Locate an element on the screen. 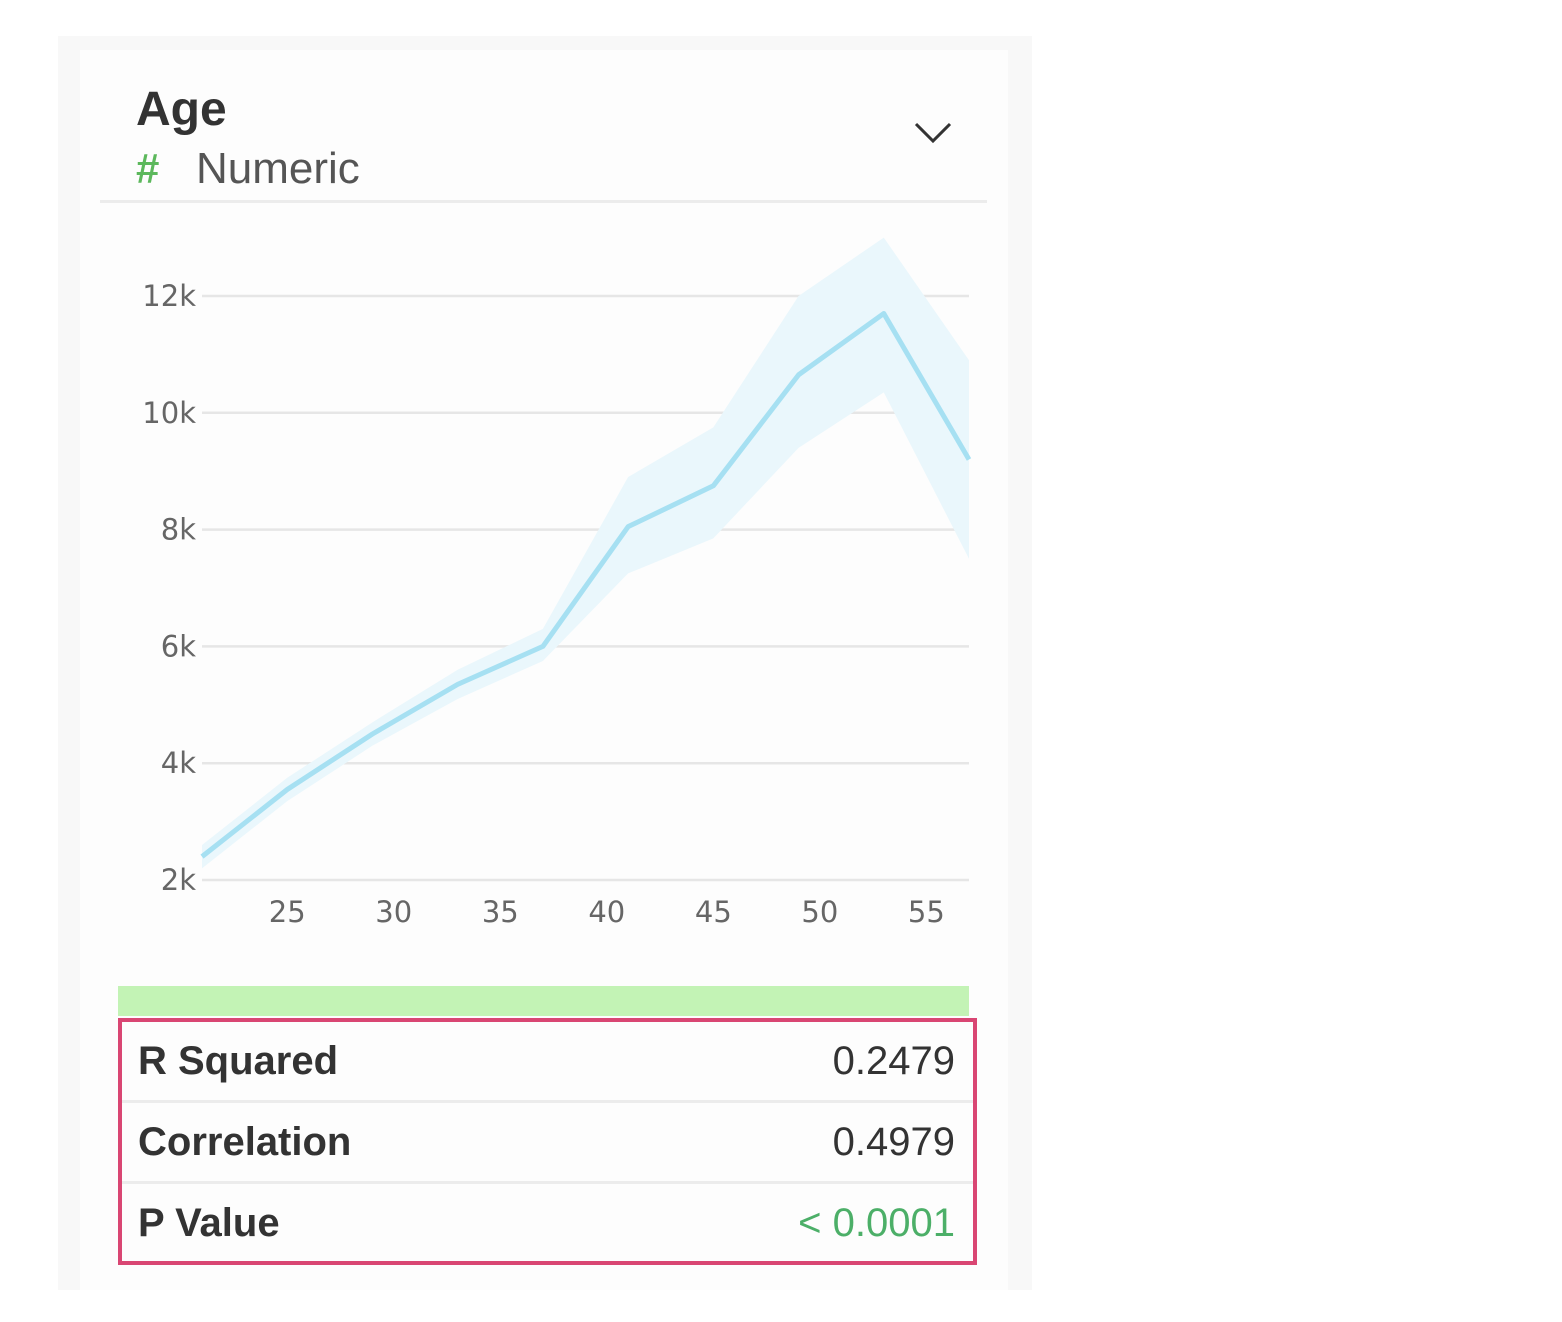 The image size is (1562, 1322). stat-row-r-squared: R Squared 0.2479 is located at coordinates (547, 1062).